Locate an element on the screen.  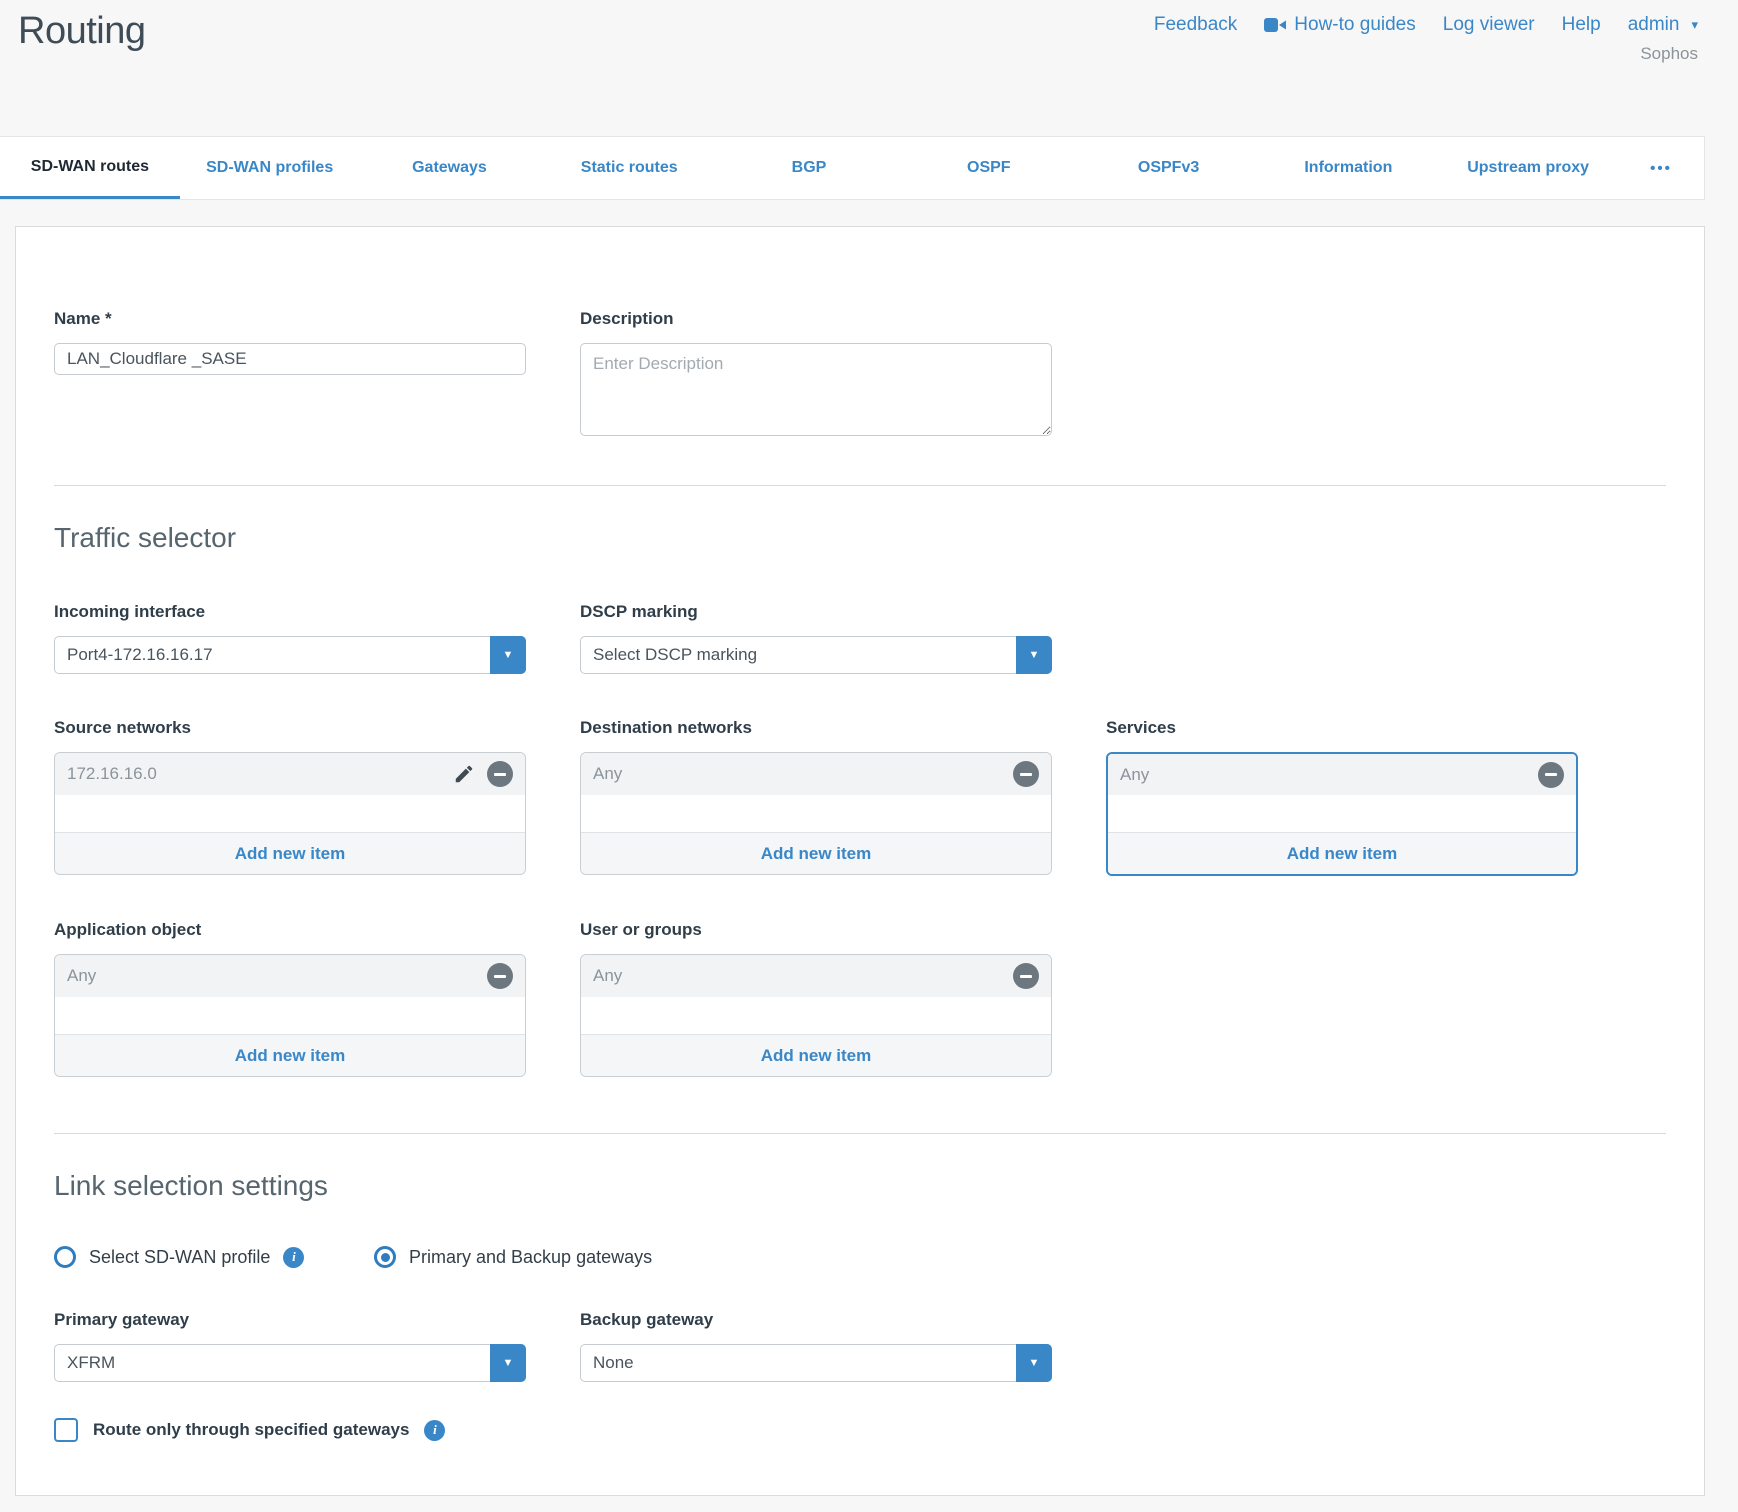
more-tabs-button: ••• is located at coordinates (1661, 168).